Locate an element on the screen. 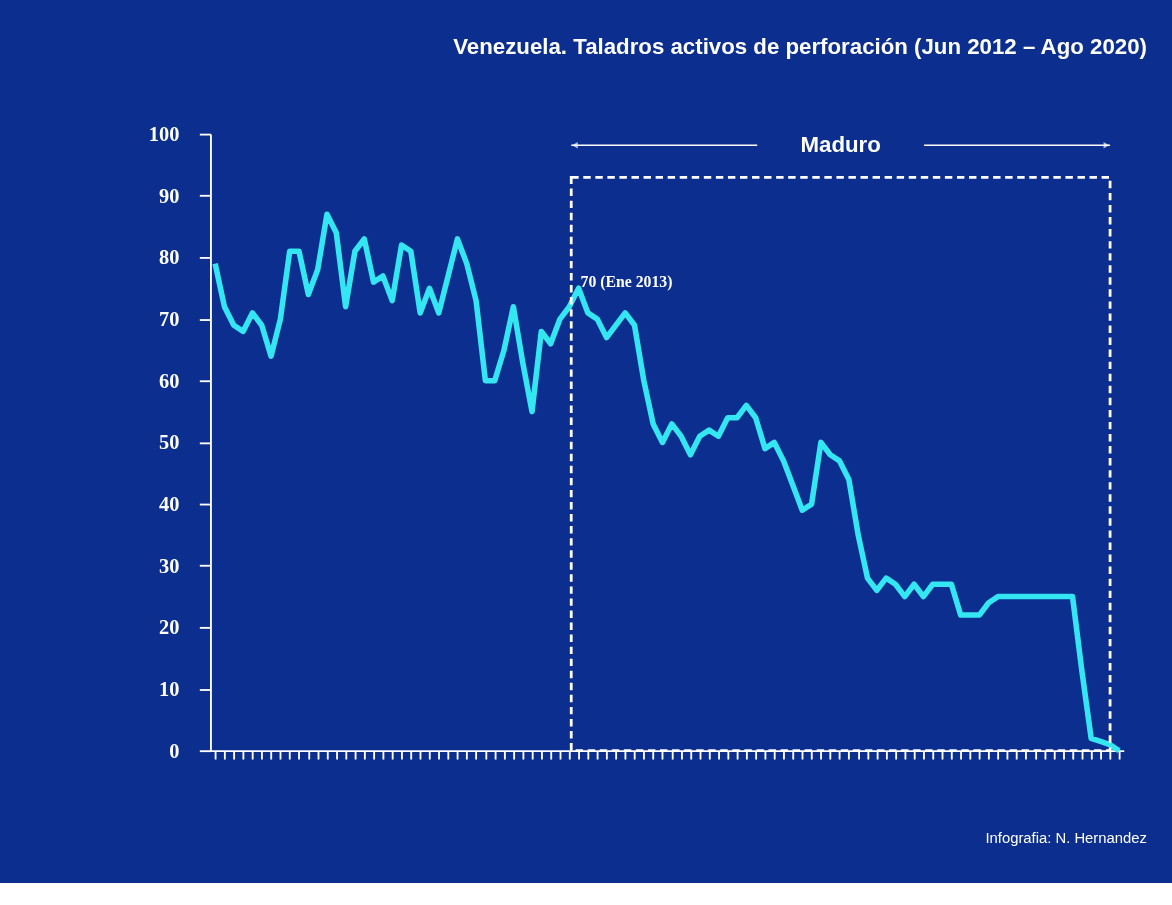 Image resolution: width=1172 pixels, height=905 pixels. y-tick-label: 90 is located at coordinates (169, 195).